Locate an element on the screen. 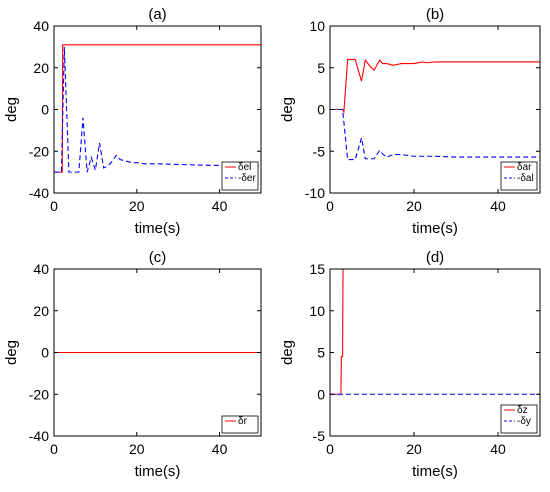 The height and width of the screenshot is (492, 550). legend-entry-label: δar is located at coordinates (524, 167).